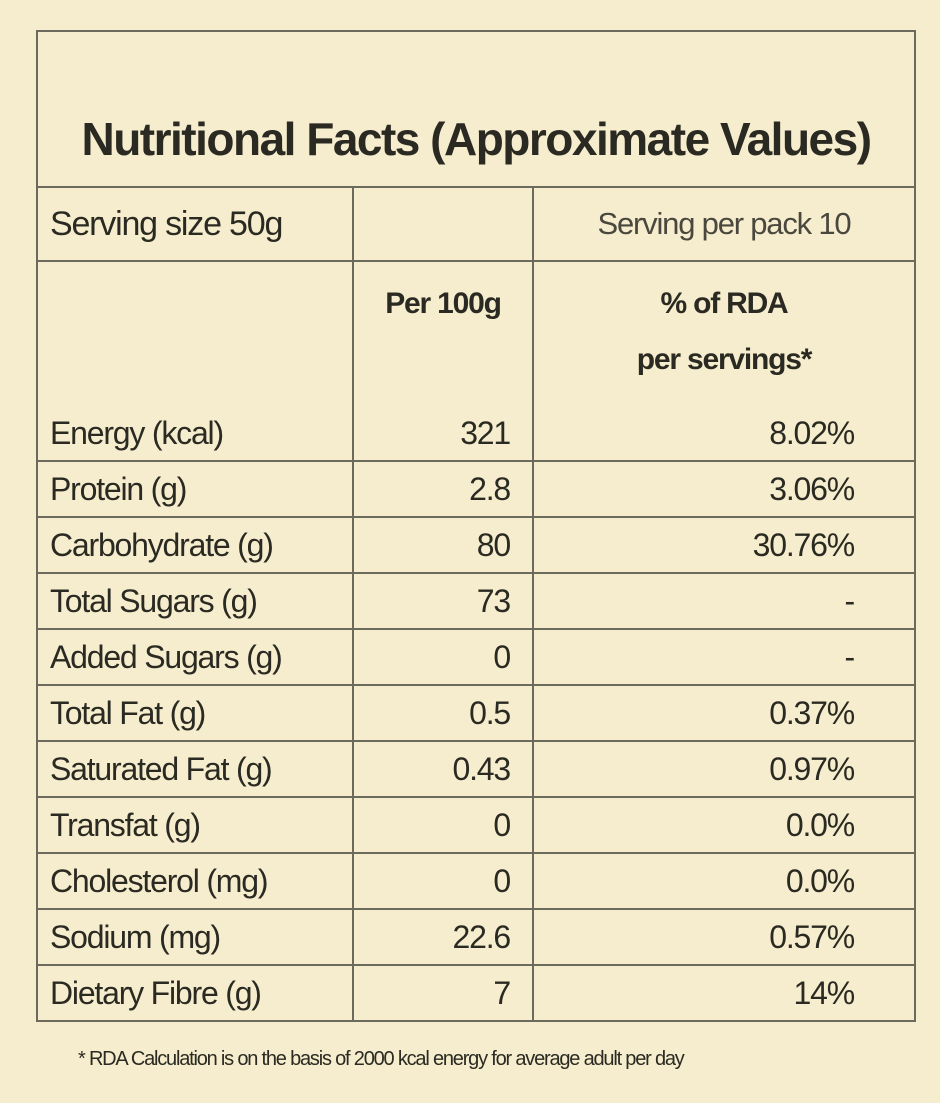  Describe the element at coordinates (723, 489) in the screenshot. I see `rda-value: 3.06%` at that location.